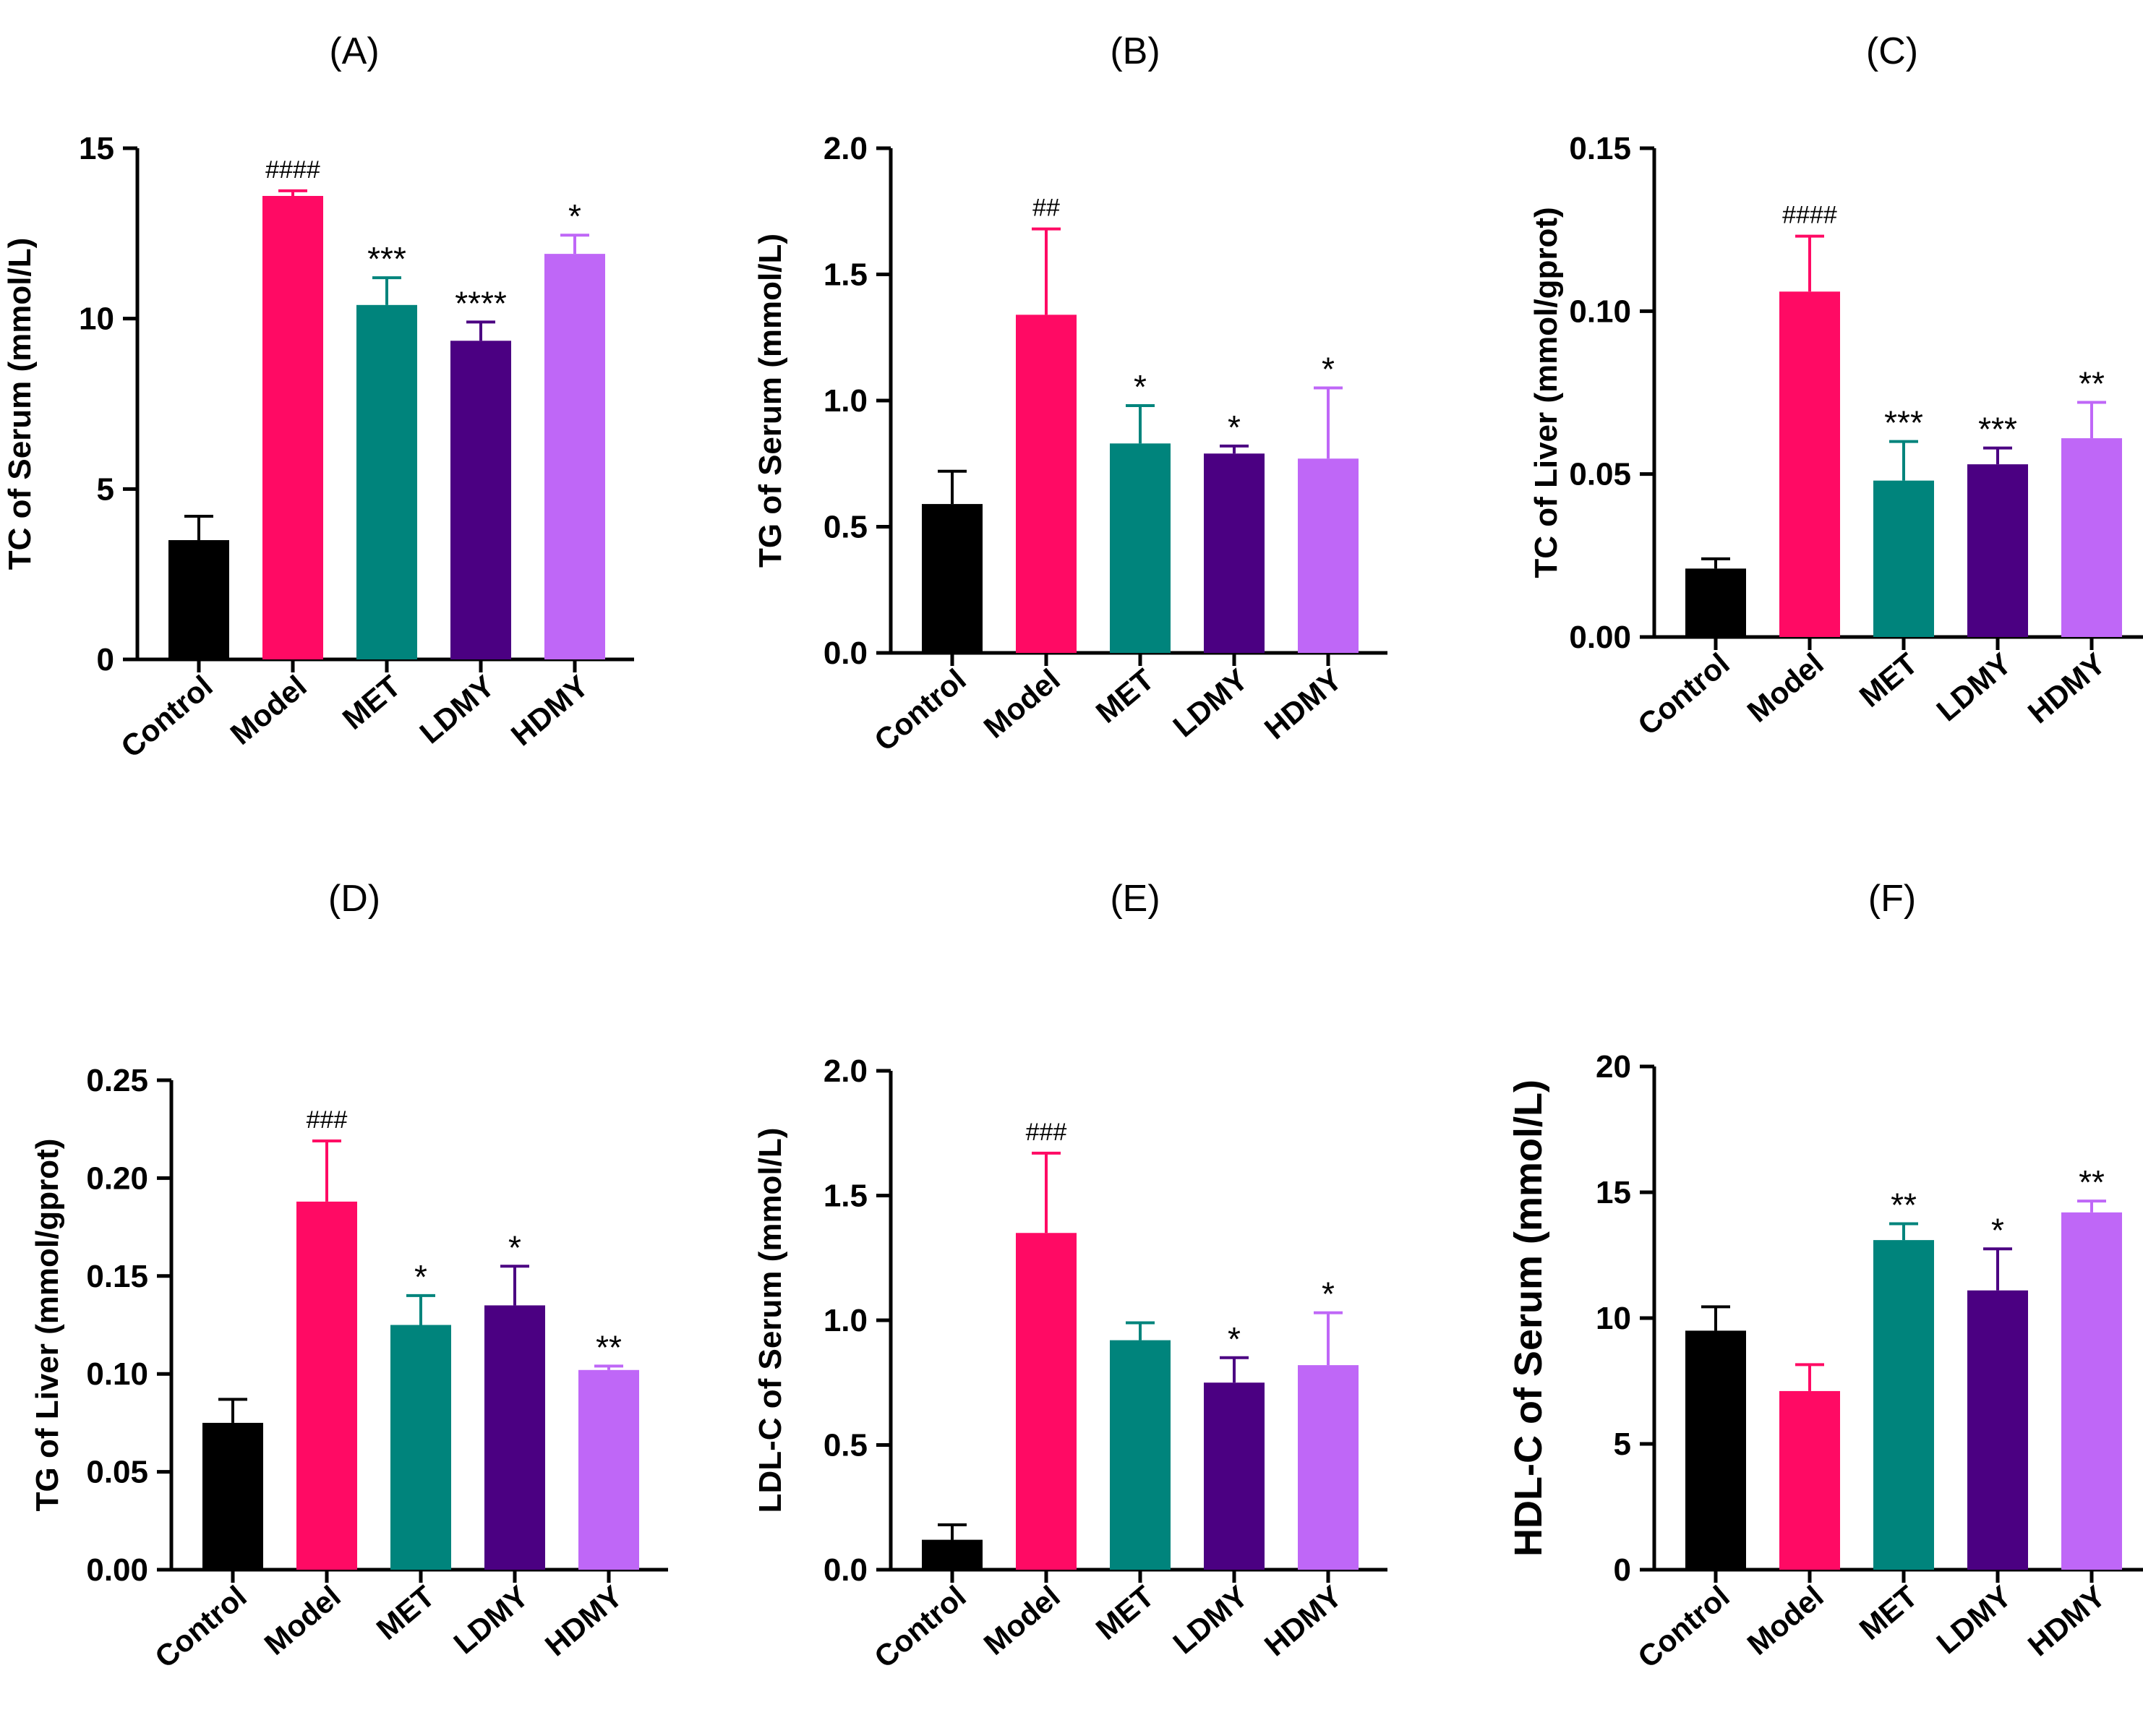  I want to click on y-axis-label: LDL-C of Serum (mmol/L), so click(770, 1320).